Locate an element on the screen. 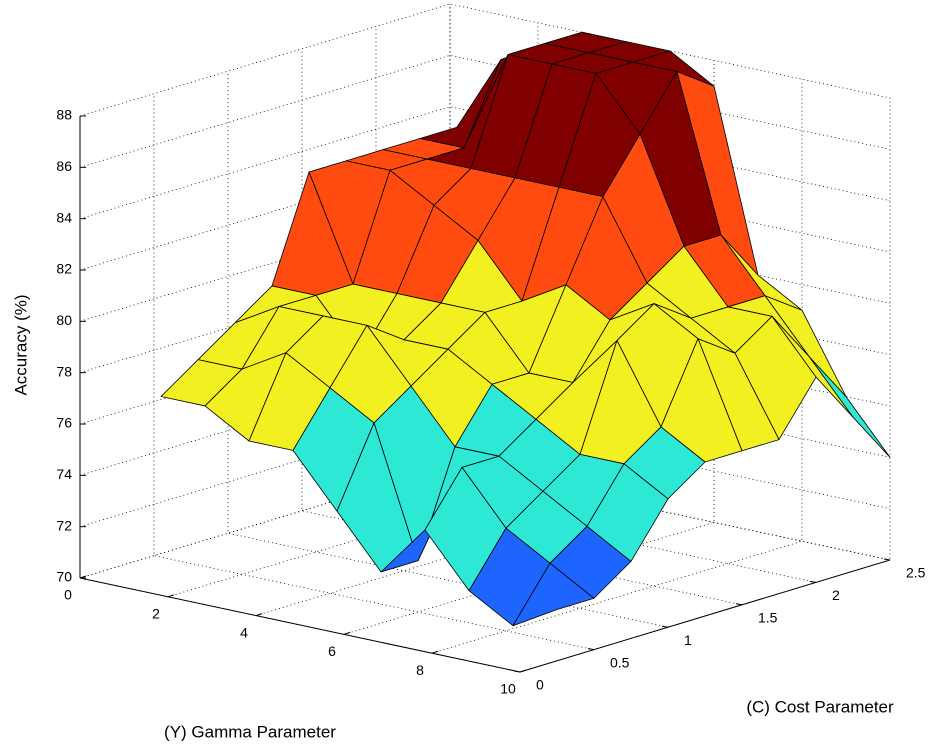 This screenshot has width=934, height=754. x-tick-label: 4 is located at coordinates (244, 632).